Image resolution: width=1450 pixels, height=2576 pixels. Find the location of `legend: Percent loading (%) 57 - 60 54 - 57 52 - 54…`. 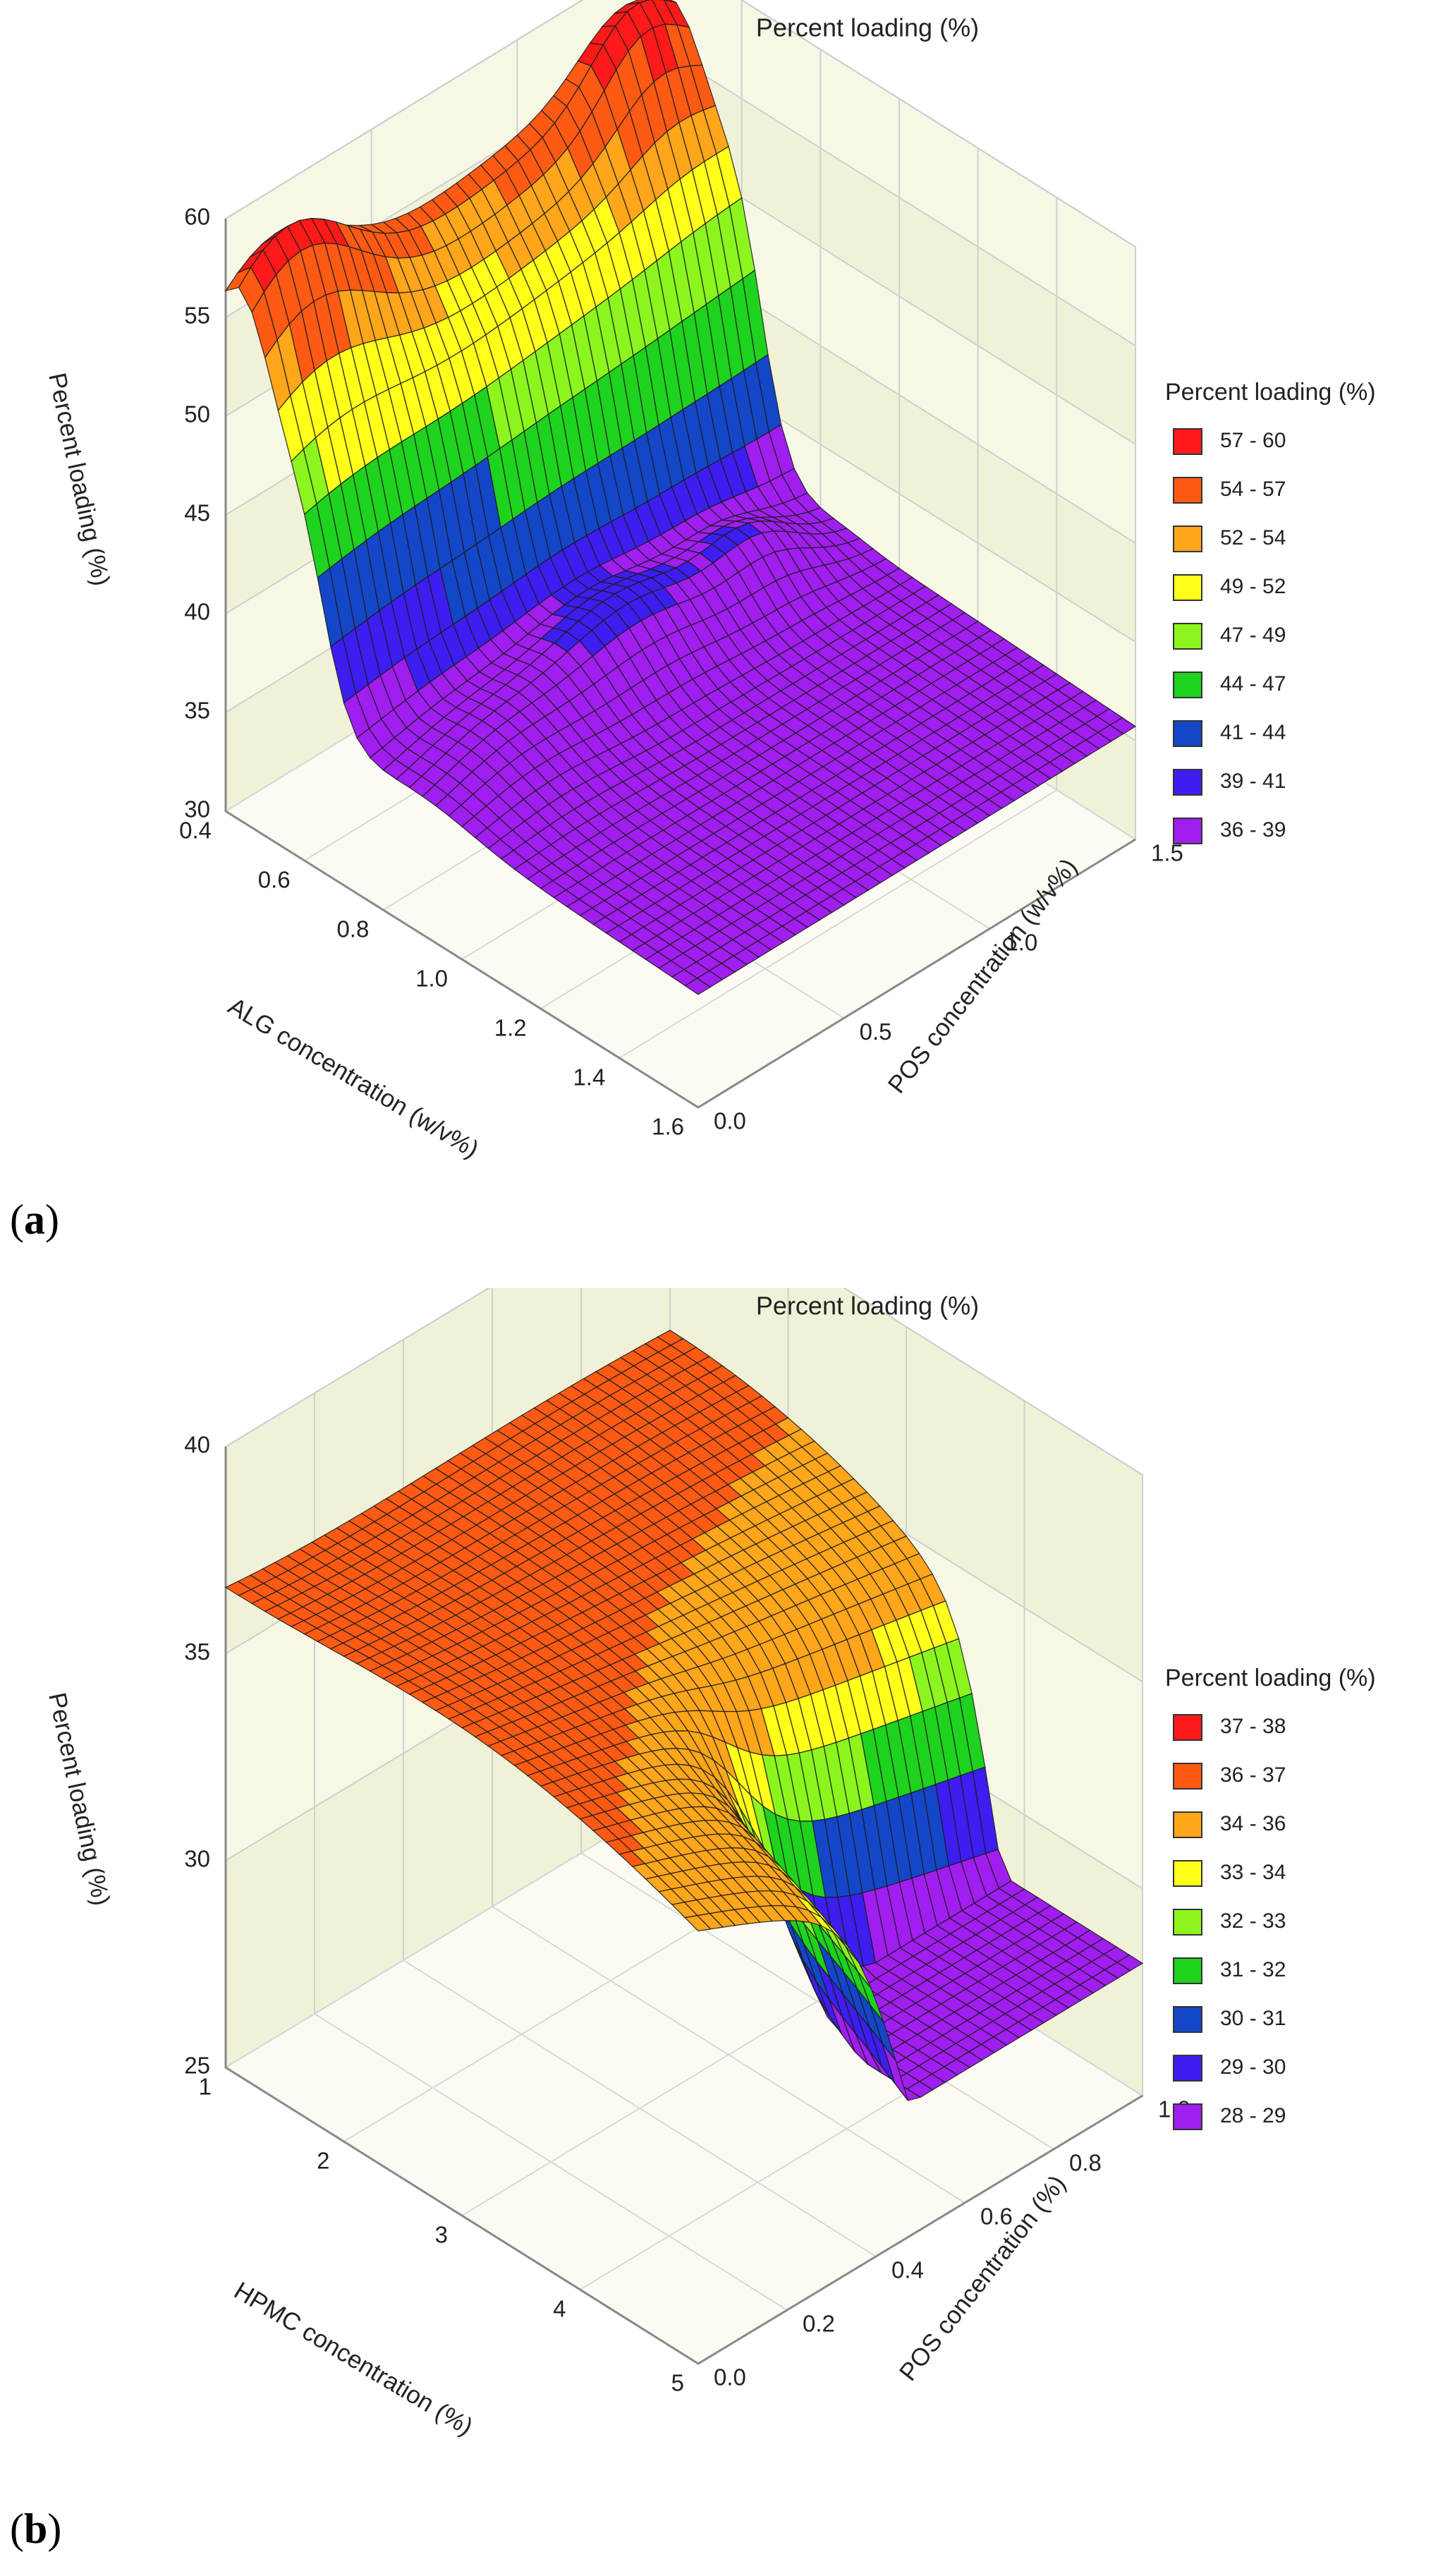

legend: Percent loading (%) 57 - 60 54 - 57 52 - 54… is located at coordinates (1271, 611).